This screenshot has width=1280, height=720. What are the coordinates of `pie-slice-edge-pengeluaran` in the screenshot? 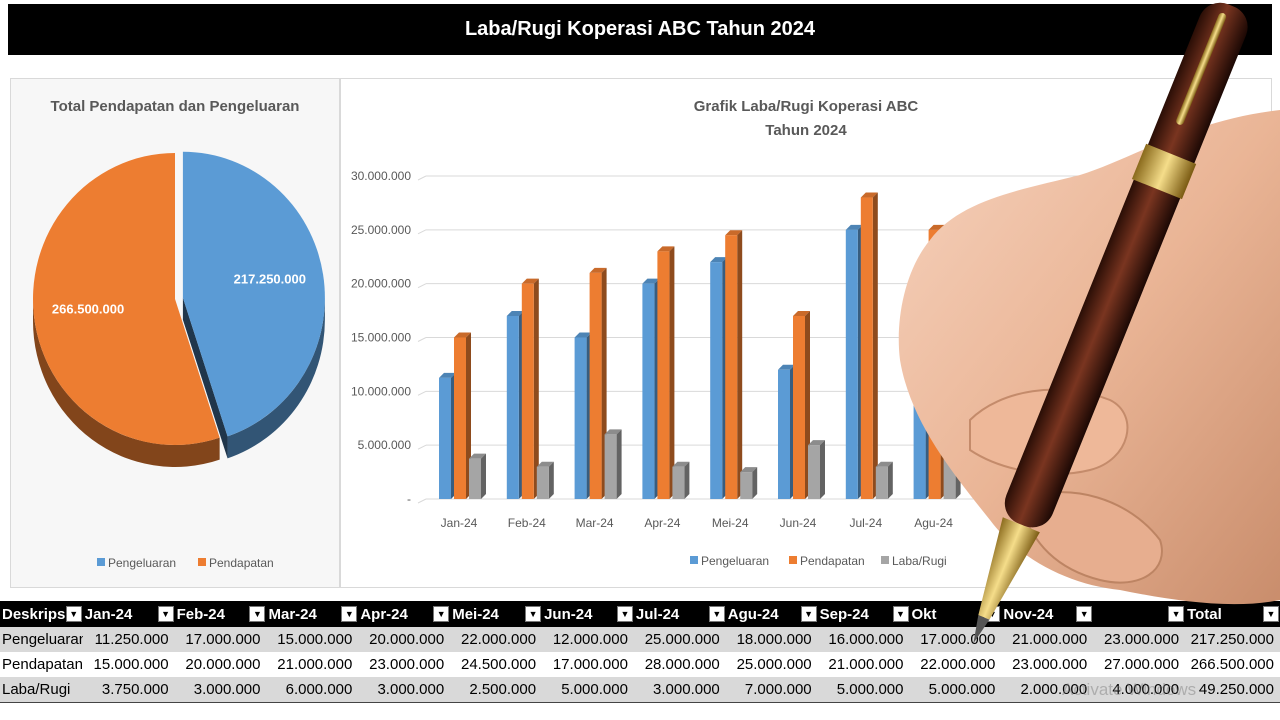 It's located at (205, 378).